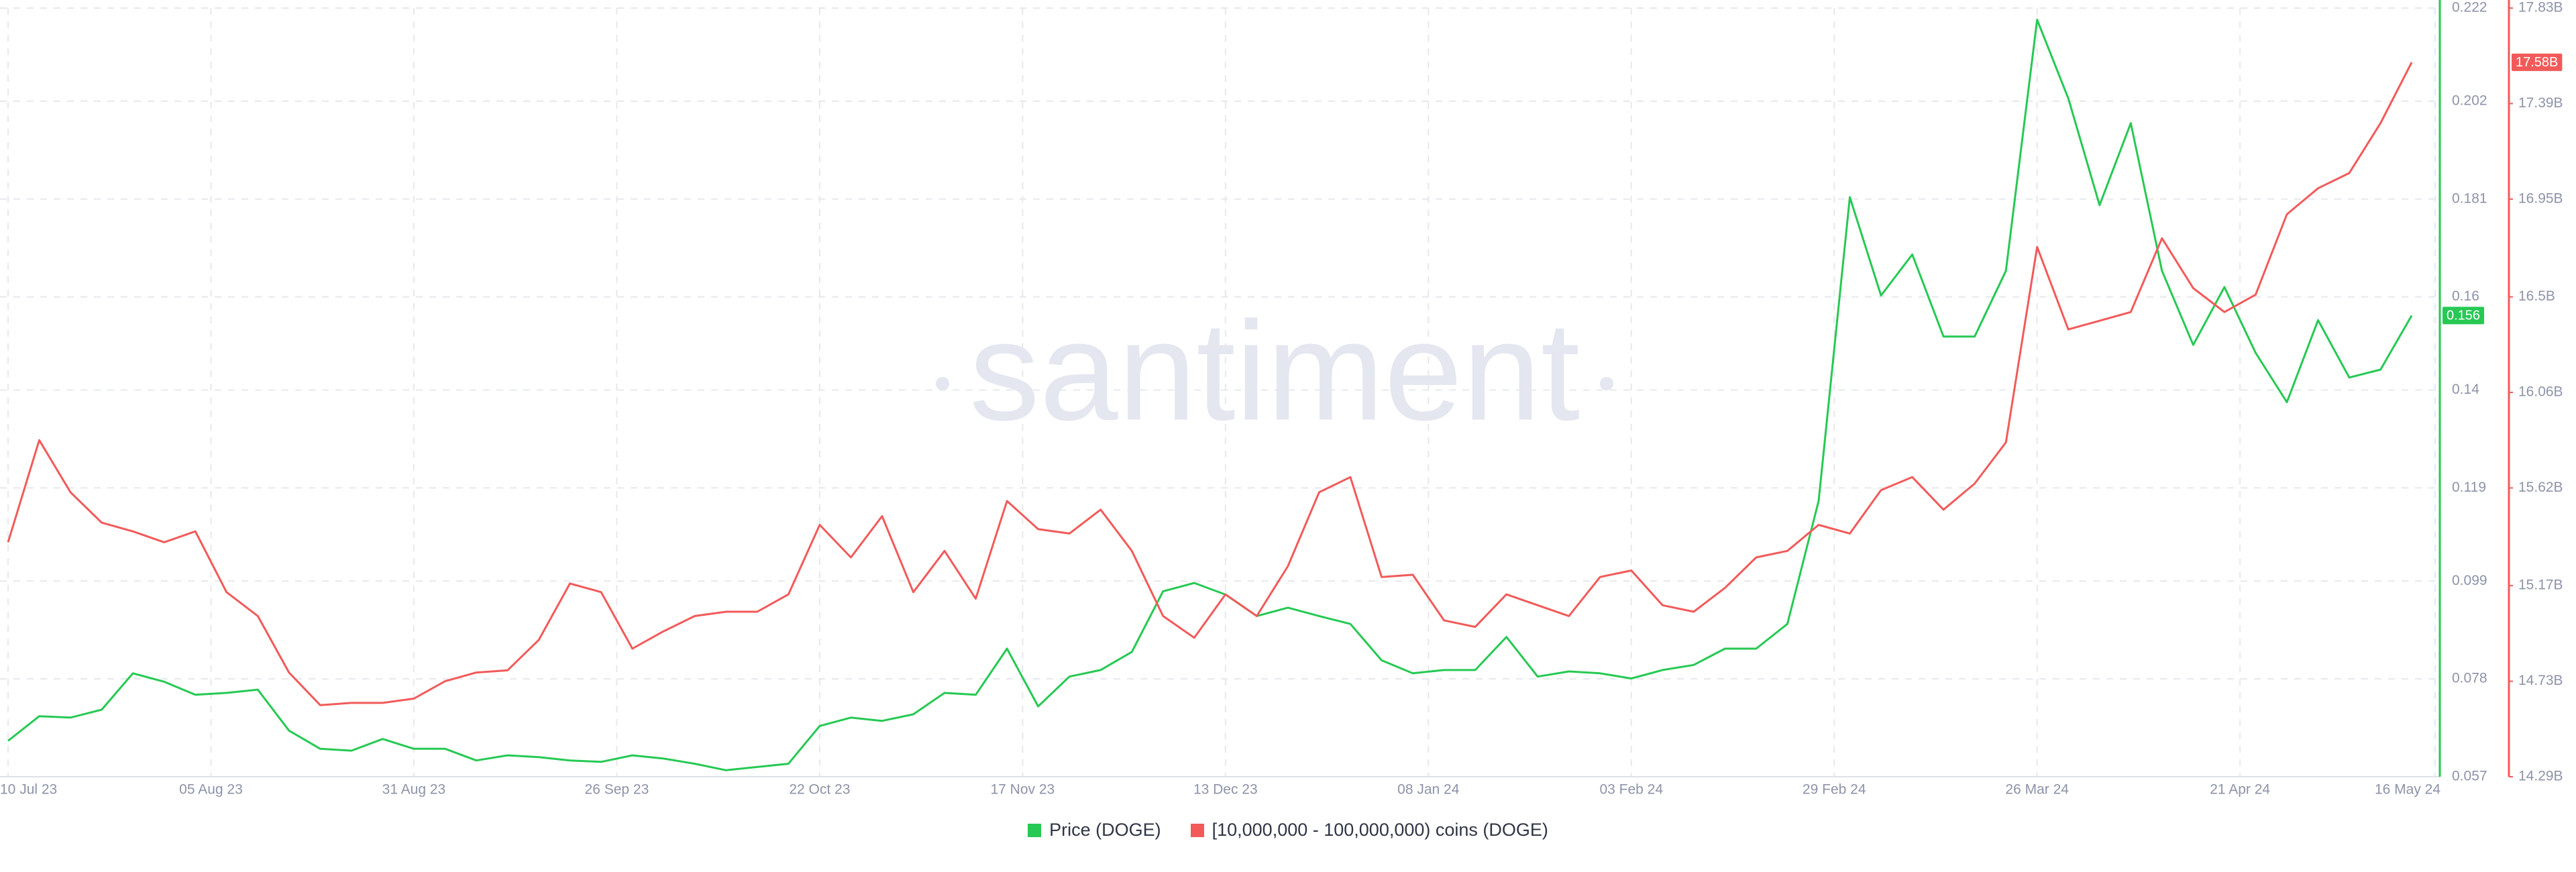  I want to click on y2-tick-label: 15.17B, so click(2540, 585).